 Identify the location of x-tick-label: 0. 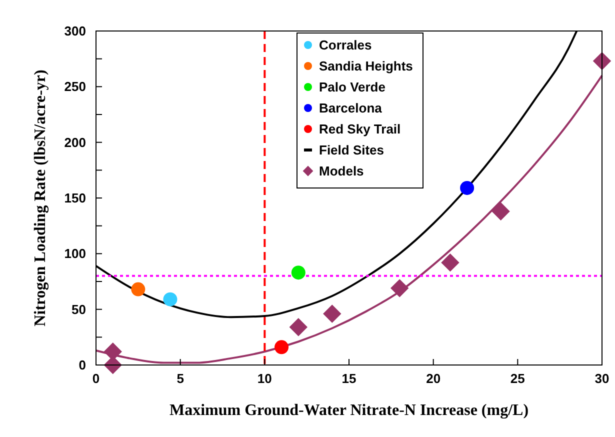
(96, 378).